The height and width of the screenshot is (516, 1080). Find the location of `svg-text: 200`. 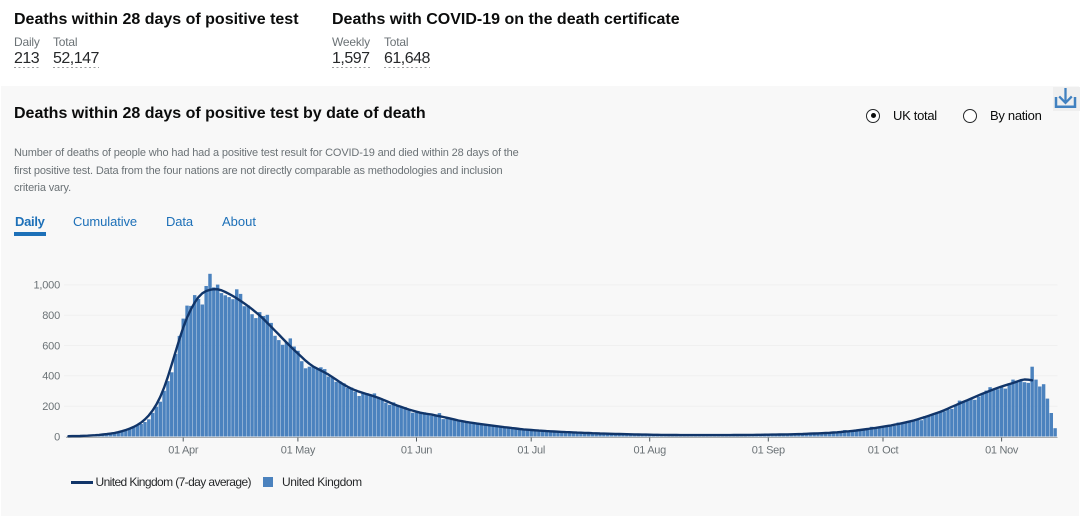

svg-text: 200 is located at coordinates (51, 407).